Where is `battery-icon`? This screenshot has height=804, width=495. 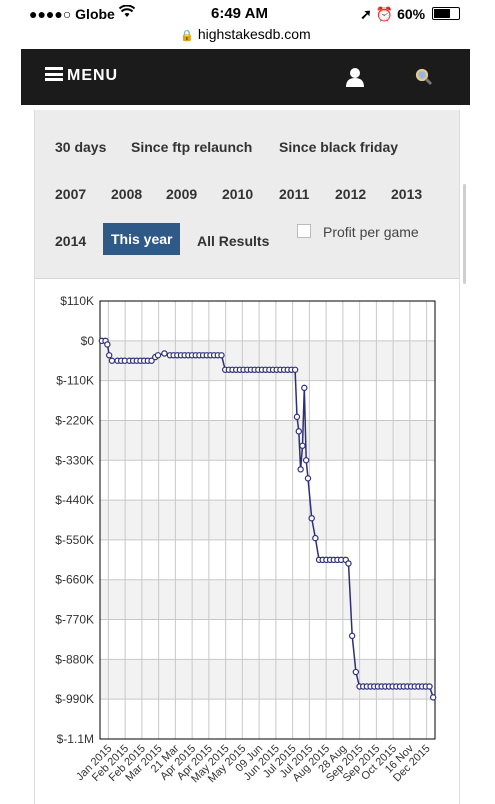 battery-icon is located at coordinates (446, 13).